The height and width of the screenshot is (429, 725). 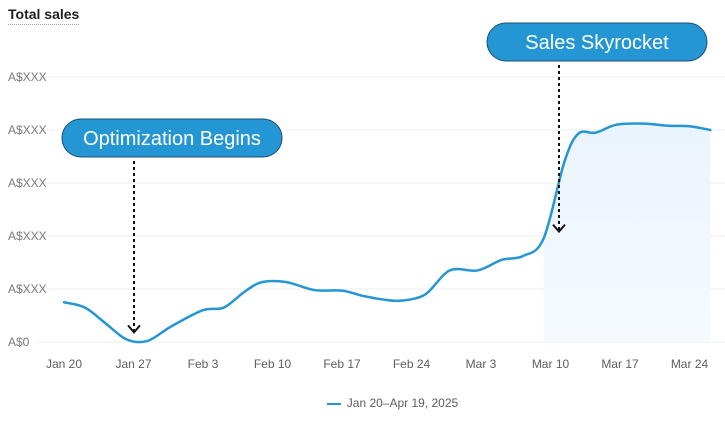 What do you see at coordinates (27, 209) in the screenshot?
I see `y-axis-labels: A$0 A$XXX A$XXX A$XXX A$XXX A$XXX` at bounding box center [27, 209].